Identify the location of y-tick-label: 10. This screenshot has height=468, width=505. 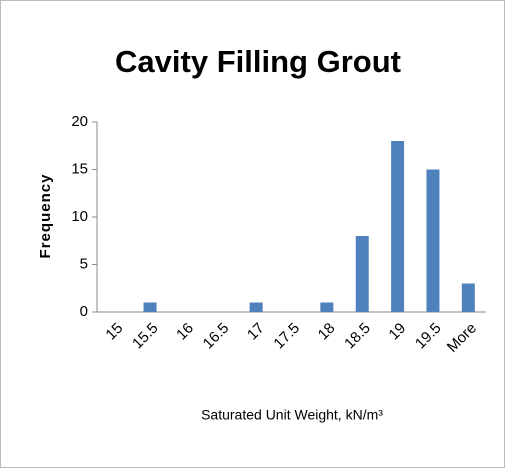
(79, 216).